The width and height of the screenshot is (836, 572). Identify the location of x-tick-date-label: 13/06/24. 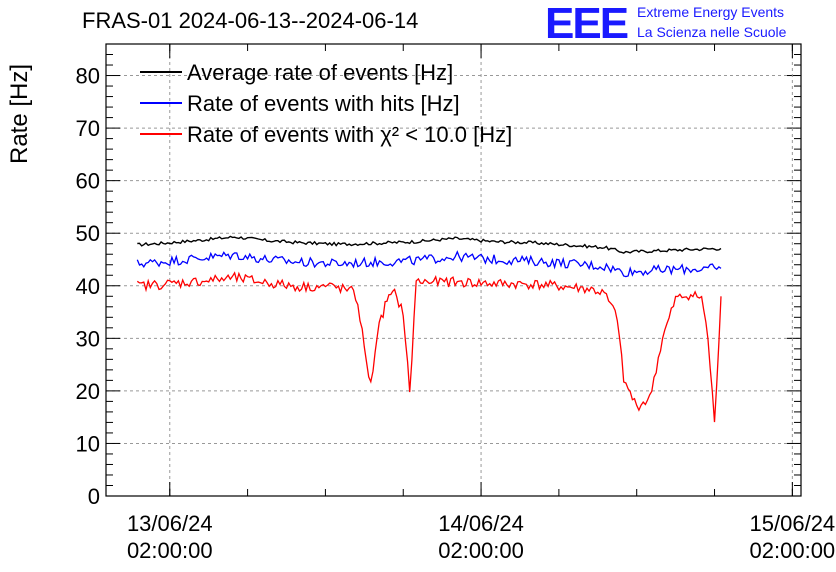
(170, 523).